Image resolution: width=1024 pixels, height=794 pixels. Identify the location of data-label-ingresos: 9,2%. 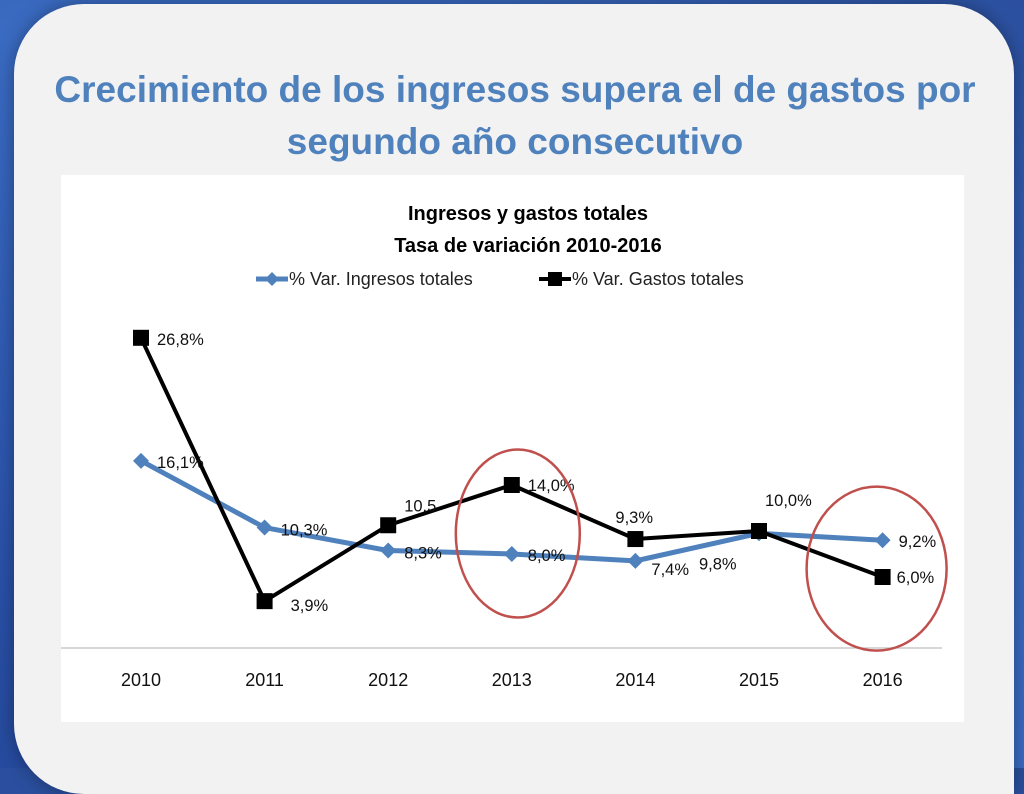
(918, 542).